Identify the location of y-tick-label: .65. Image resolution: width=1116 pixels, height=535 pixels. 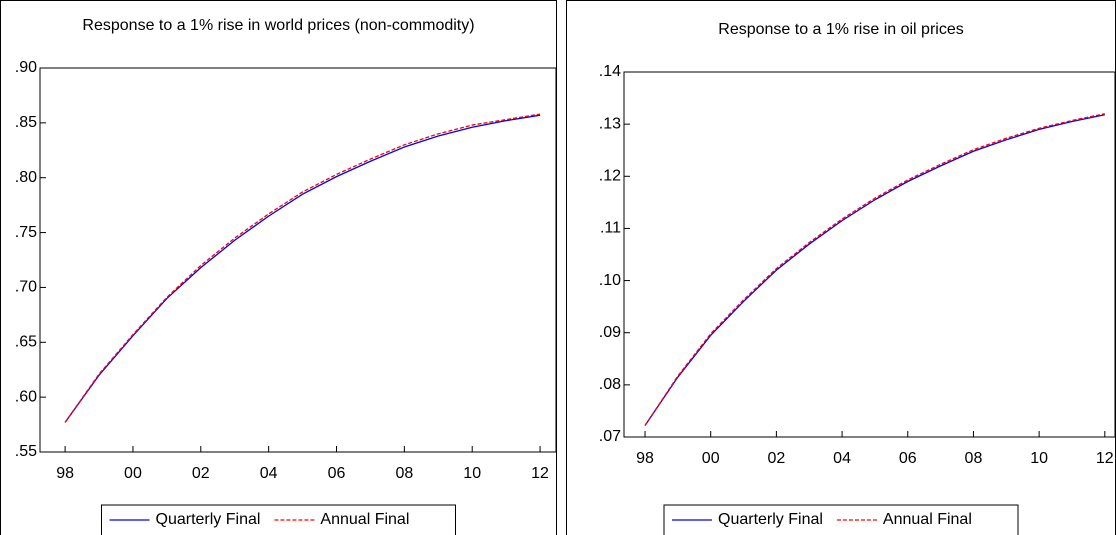
(26, 342).